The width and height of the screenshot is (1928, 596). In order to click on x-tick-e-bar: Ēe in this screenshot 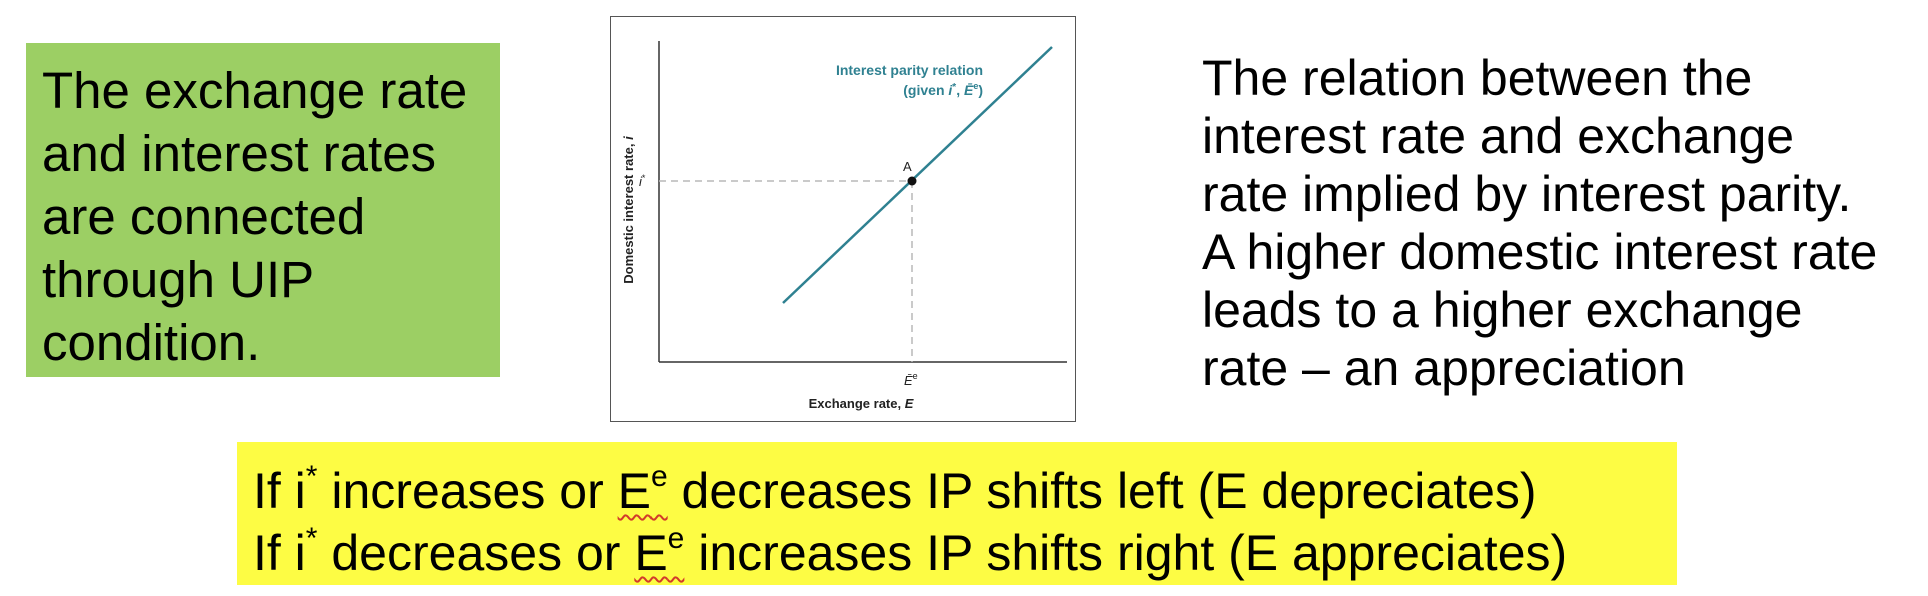, I will do `click(911, 379)`.